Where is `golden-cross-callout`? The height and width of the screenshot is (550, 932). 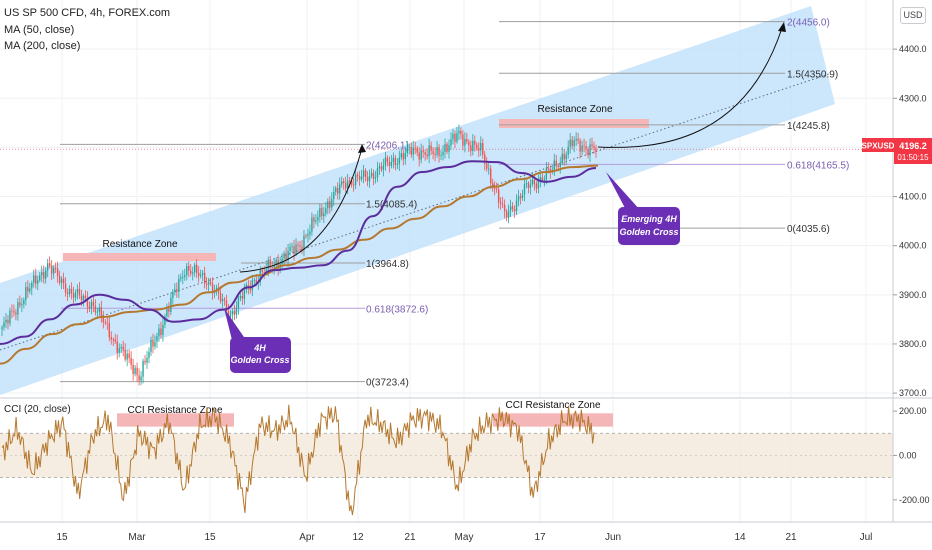
golden-cross-callout is located at coordinates (260, 355).